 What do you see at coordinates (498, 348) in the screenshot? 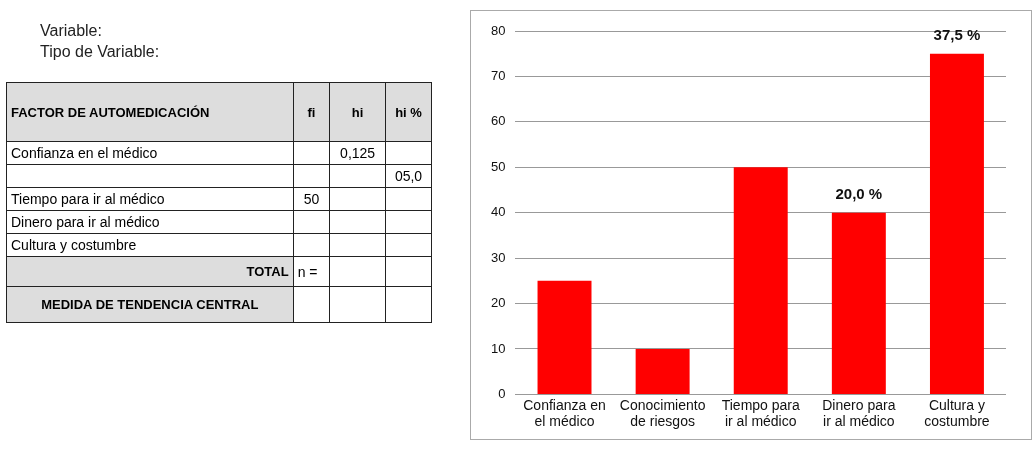
I see `y-tick-label: 10` at bounding box center [498, 348].